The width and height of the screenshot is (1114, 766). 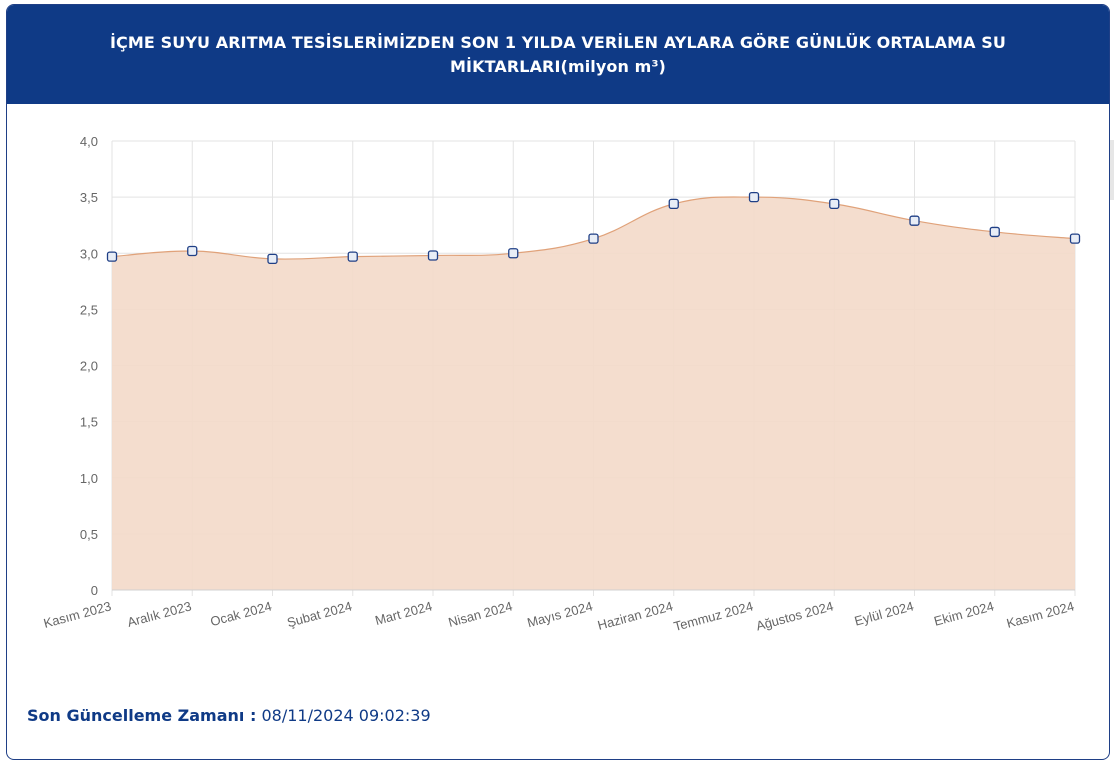 What do you see at coordinates (94, 590) in the screenshot?
I see `y-tick-label: 0` at bounding box center [94, 590].